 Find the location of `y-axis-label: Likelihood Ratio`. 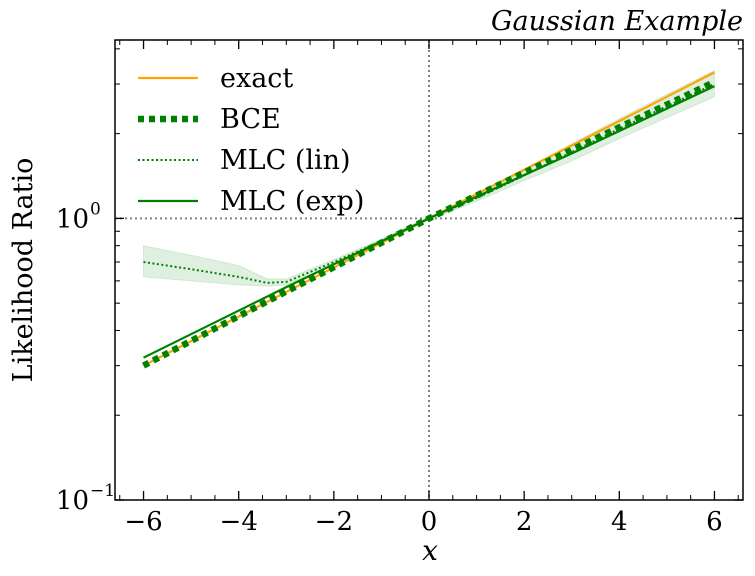

y-axis-label: Likelihood Ratio is located at coordinates (23, 270).